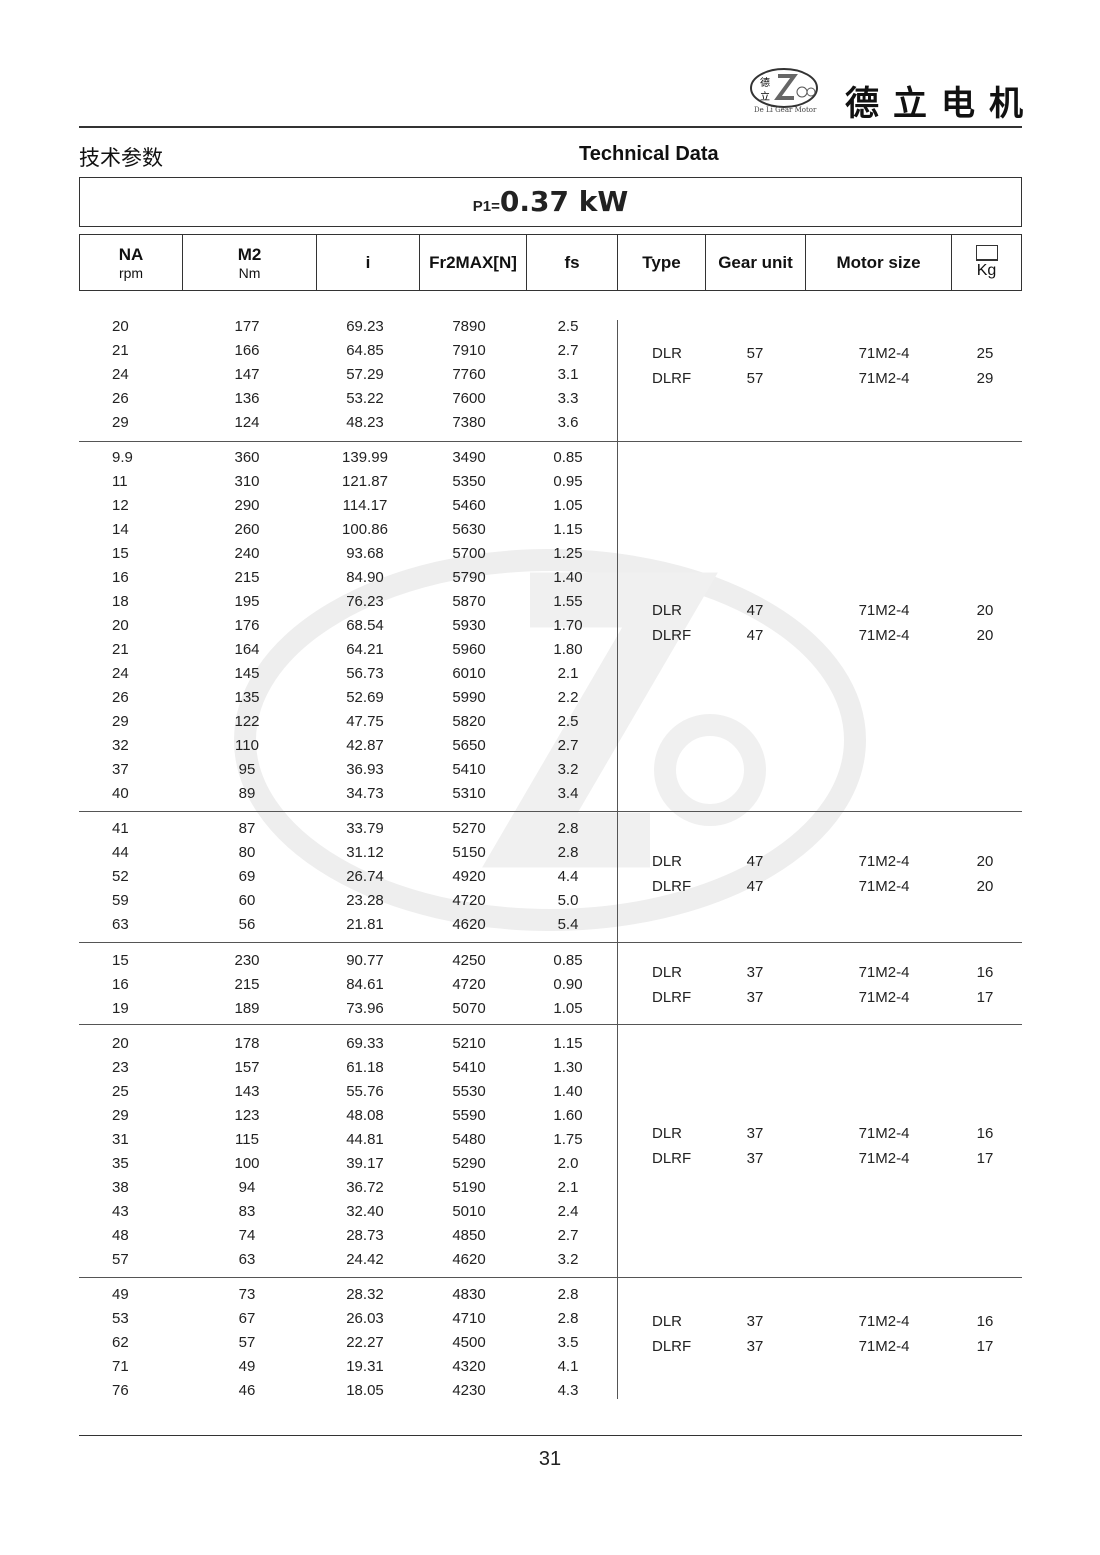 The height and width of the screenshot is (1555, 1100). I want to click on cell-ratio: 18.05, so click(365, 1390).